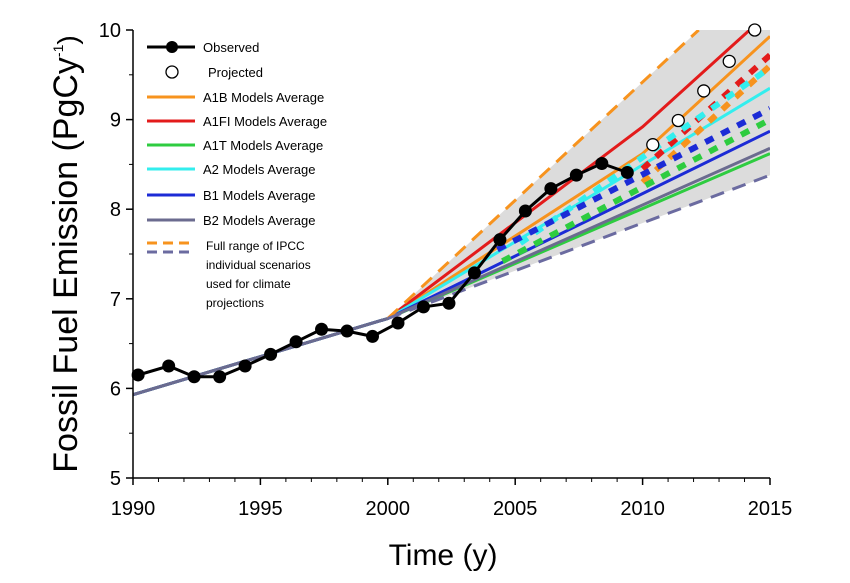  Describe the element at coordinates (260, 509) in the screenshot. I see `x-tick-label-1995: 1995` at that location.